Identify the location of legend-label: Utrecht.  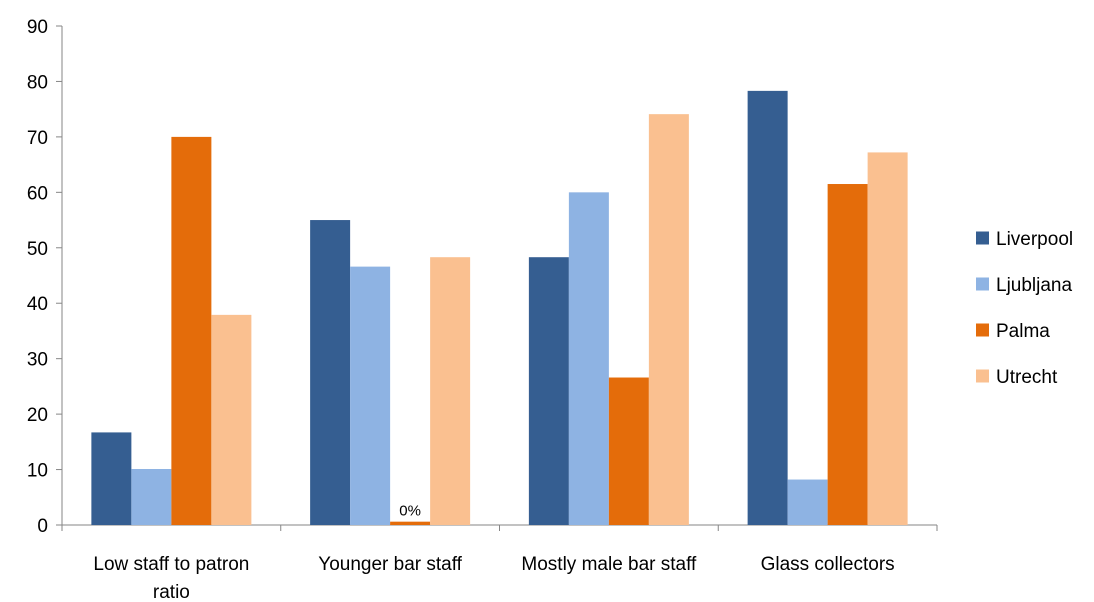
(1027, 377).